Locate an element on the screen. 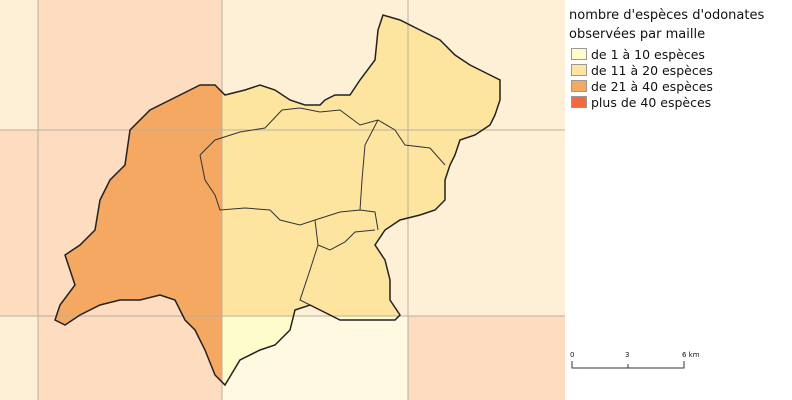 The image size is (792, 400). legend-label: de 1 à 10 espèces is located at coordinates (648, 54).